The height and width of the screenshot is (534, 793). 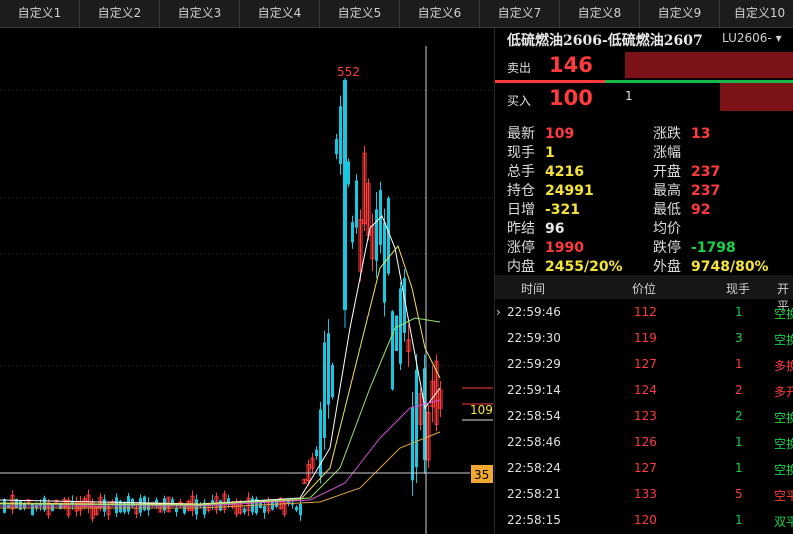 What do you see at coordinates (680, 13) in the screenshot?
I see `tab-custom-9: 自定义9` at bounding box center [680, 13].